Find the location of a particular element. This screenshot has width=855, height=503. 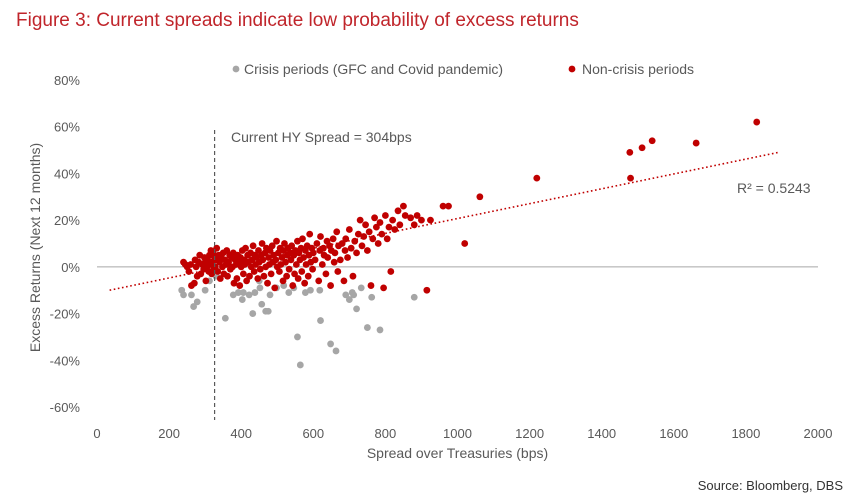

x-tick-label: 2000 is located at coordinates (818, 433).